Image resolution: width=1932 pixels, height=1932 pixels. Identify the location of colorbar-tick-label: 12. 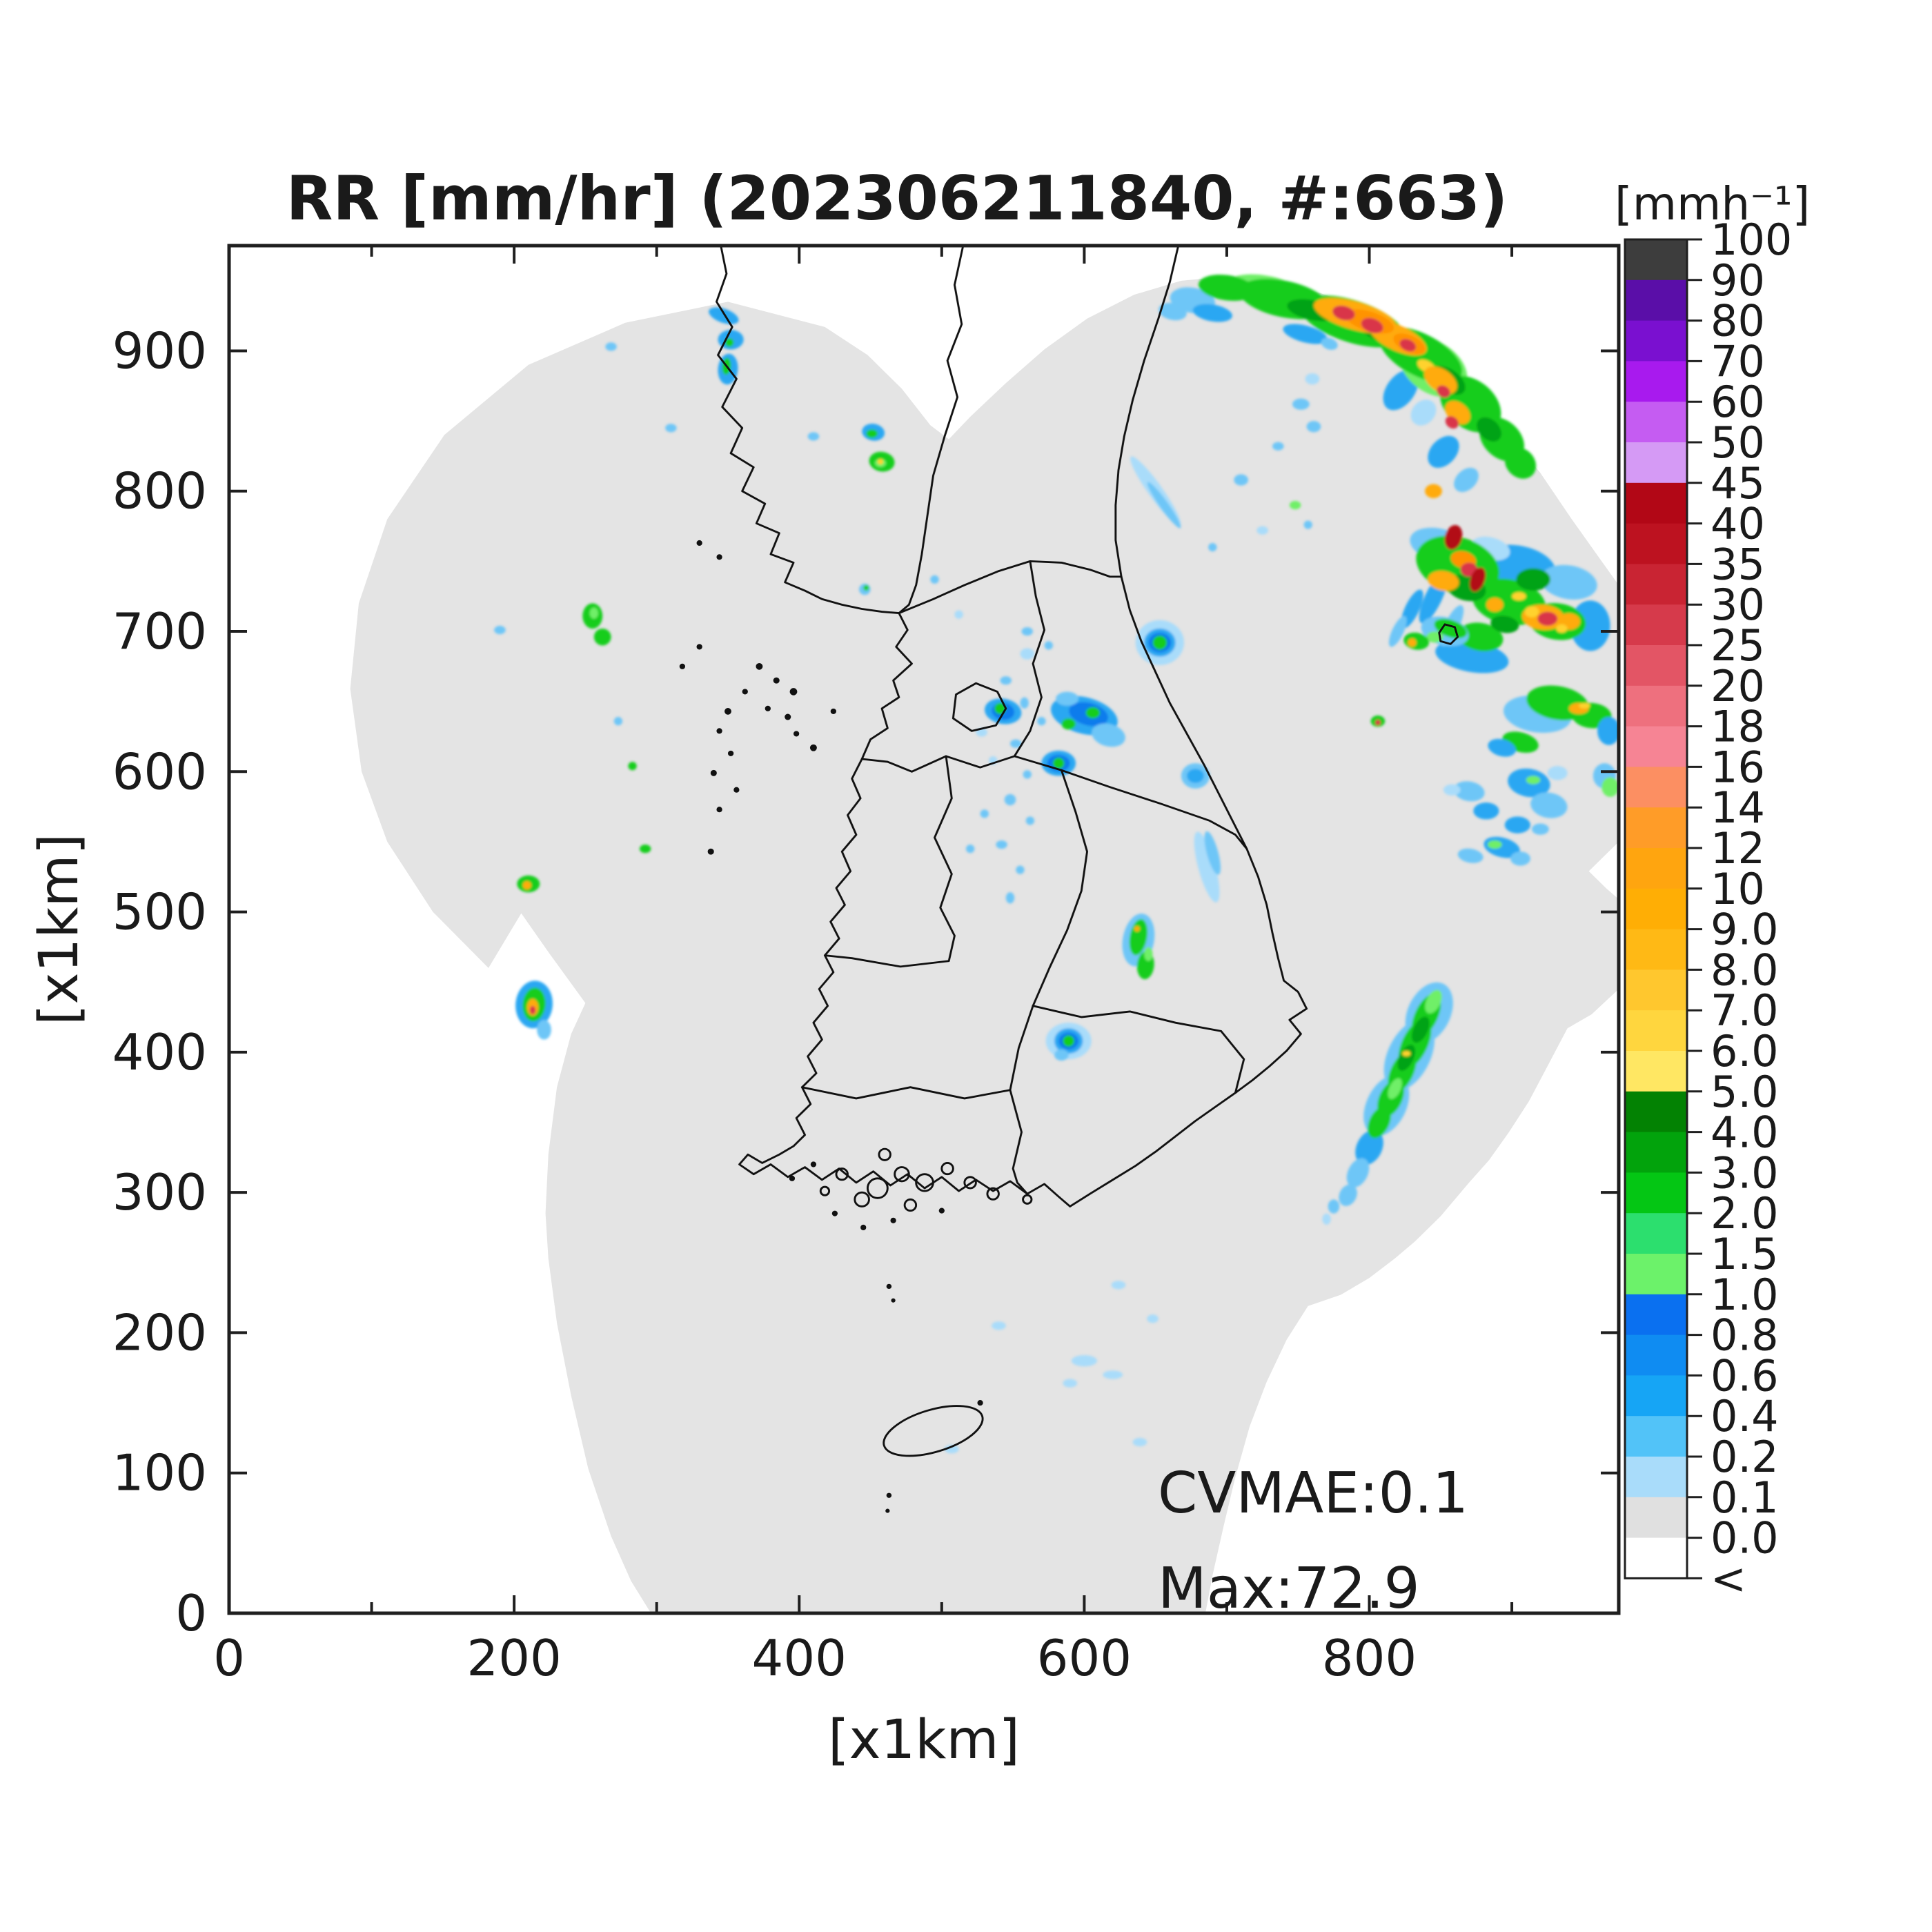
(1738, 848).